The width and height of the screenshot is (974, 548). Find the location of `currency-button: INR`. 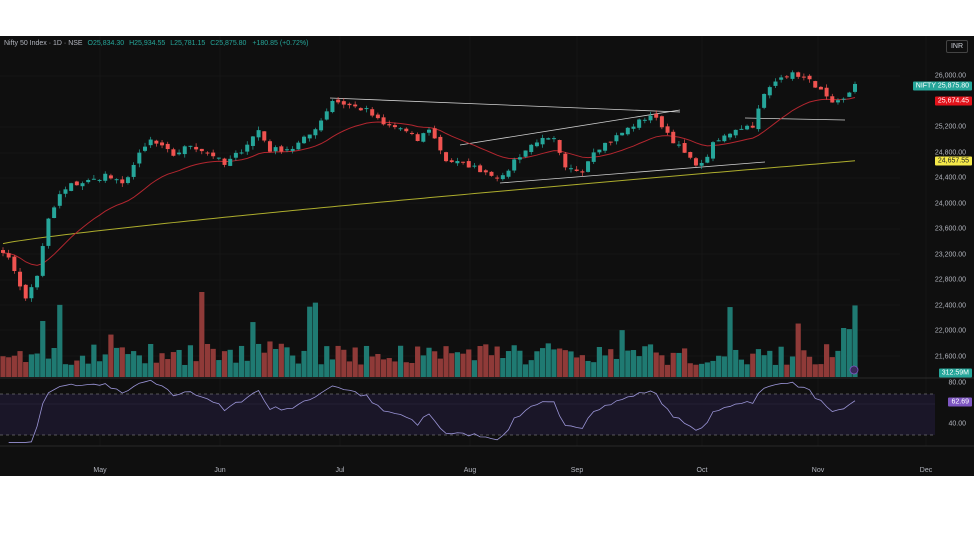

currency-button: INR is located at coordinates (956, 46).